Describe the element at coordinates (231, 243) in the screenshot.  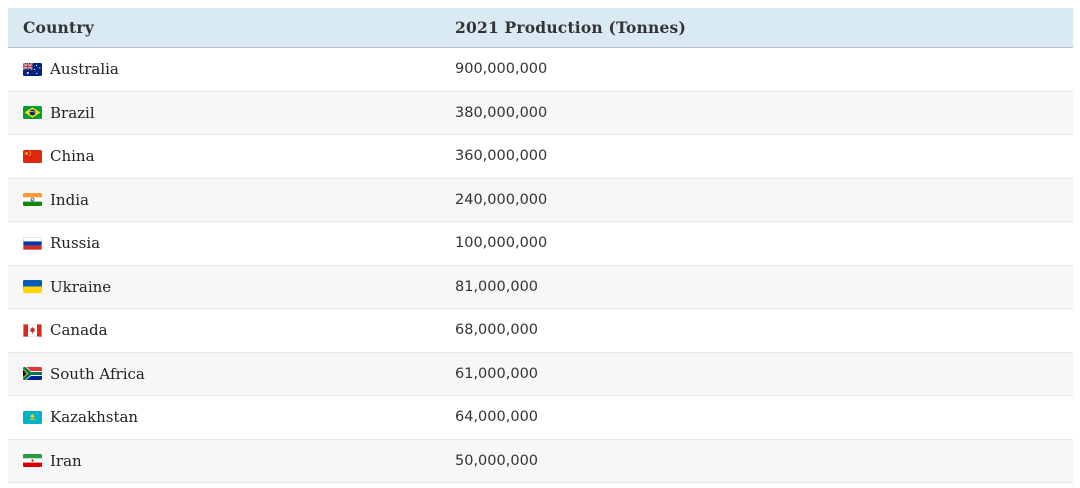
I see `country-cell: Russia` at that location.